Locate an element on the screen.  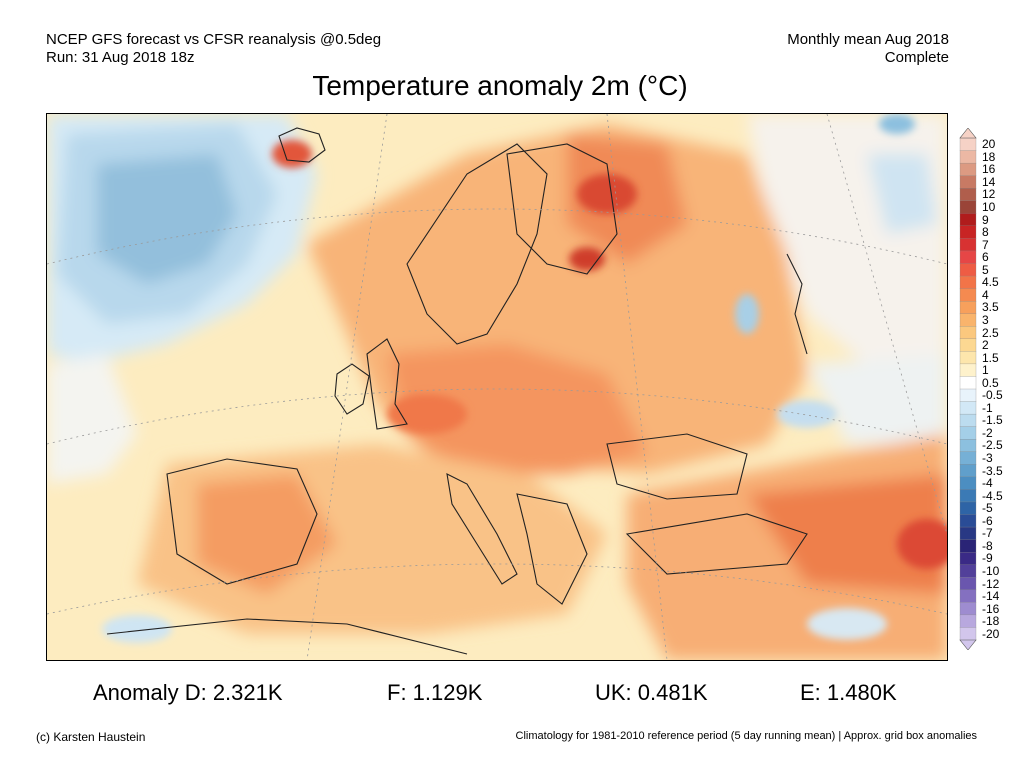
colorbar-label: -4 is located at coordinates (987, 483).